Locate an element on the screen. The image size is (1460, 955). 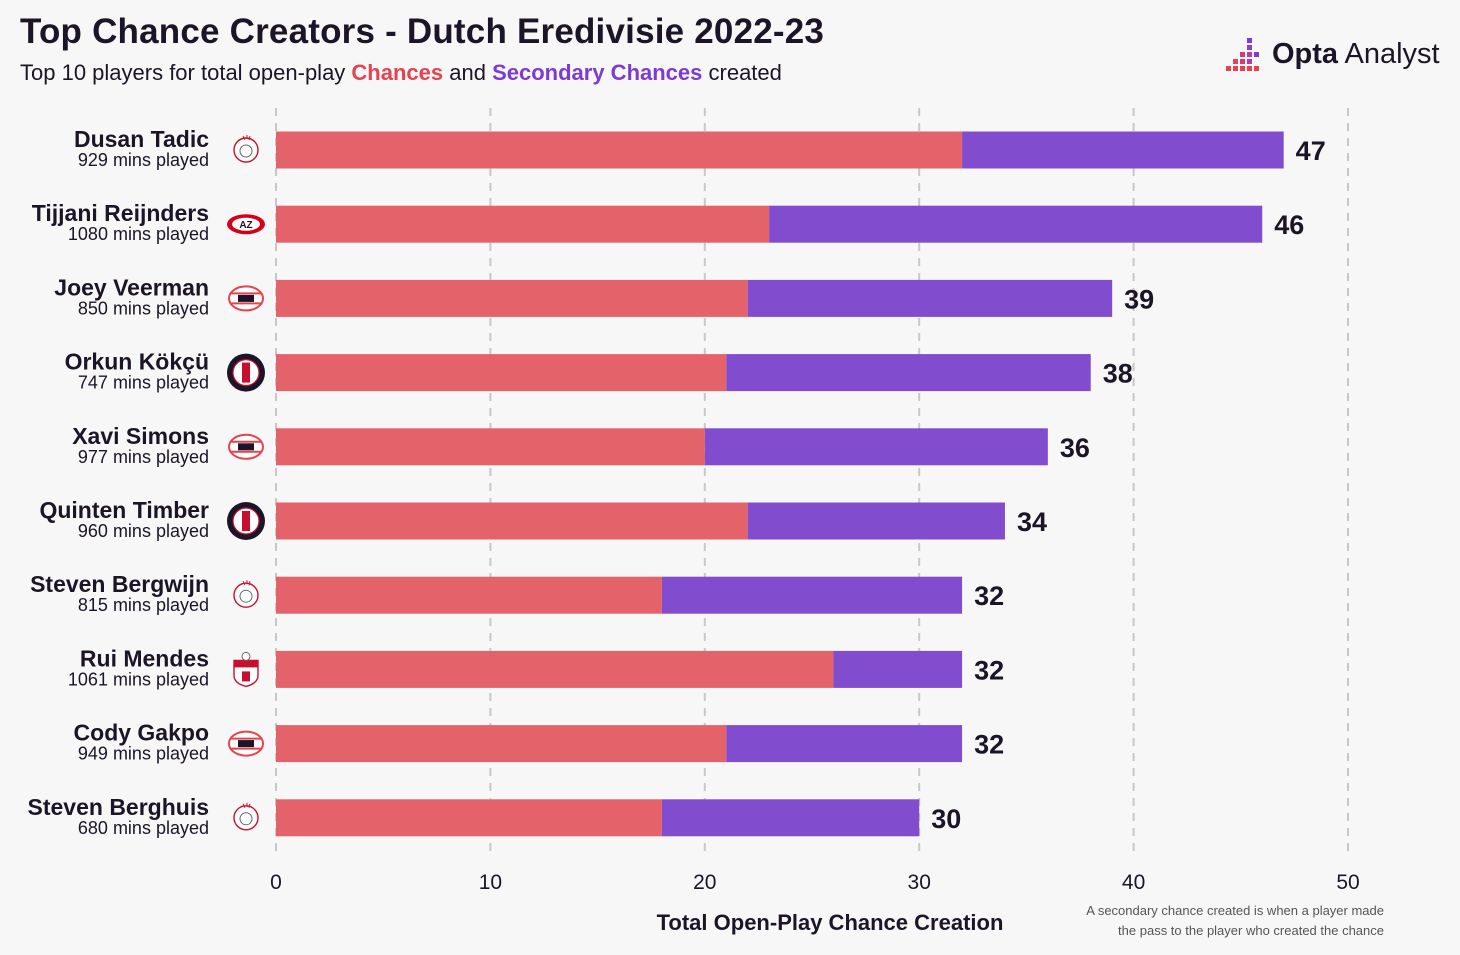
subtitle-pre: Top 10 players for total open-play is located at coordinates (186, 72).